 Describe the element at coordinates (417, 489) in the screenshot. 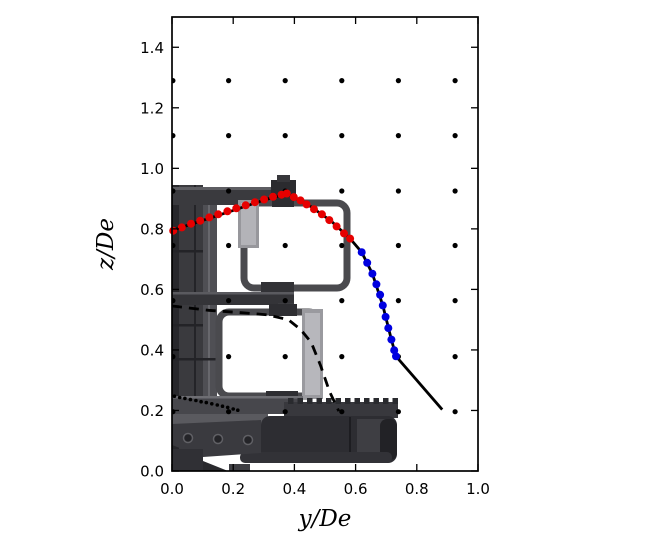

I see `x-tick-label: 0.8` at that location.